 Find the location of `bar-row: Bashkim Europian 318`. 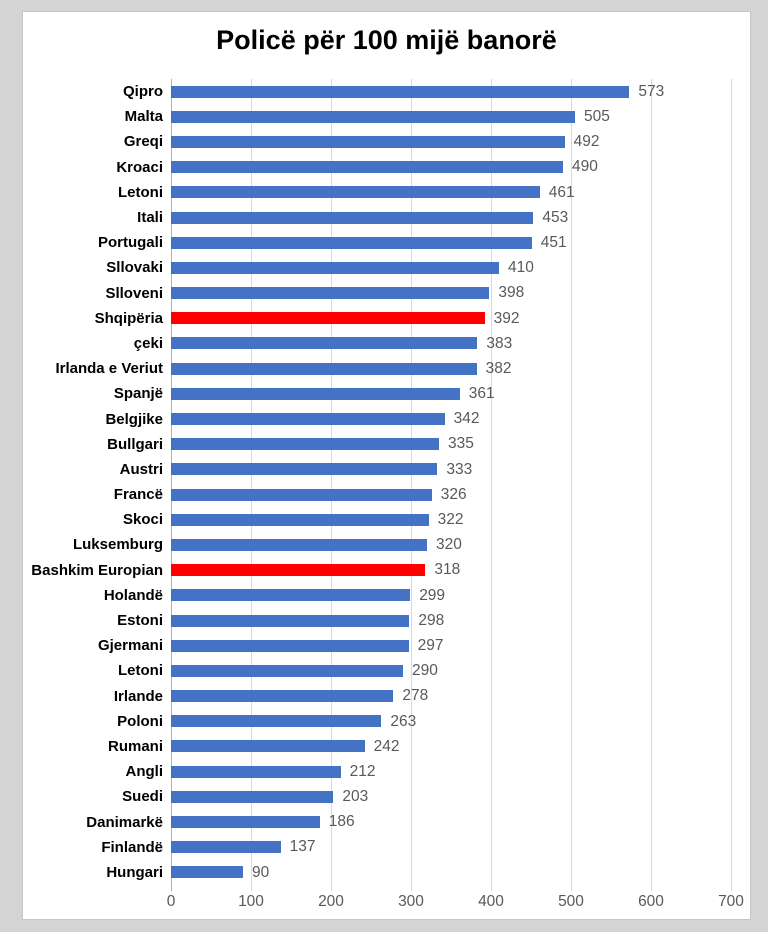

bar-row: Bashkim Europian 318 is located at coordinates (377, 570).